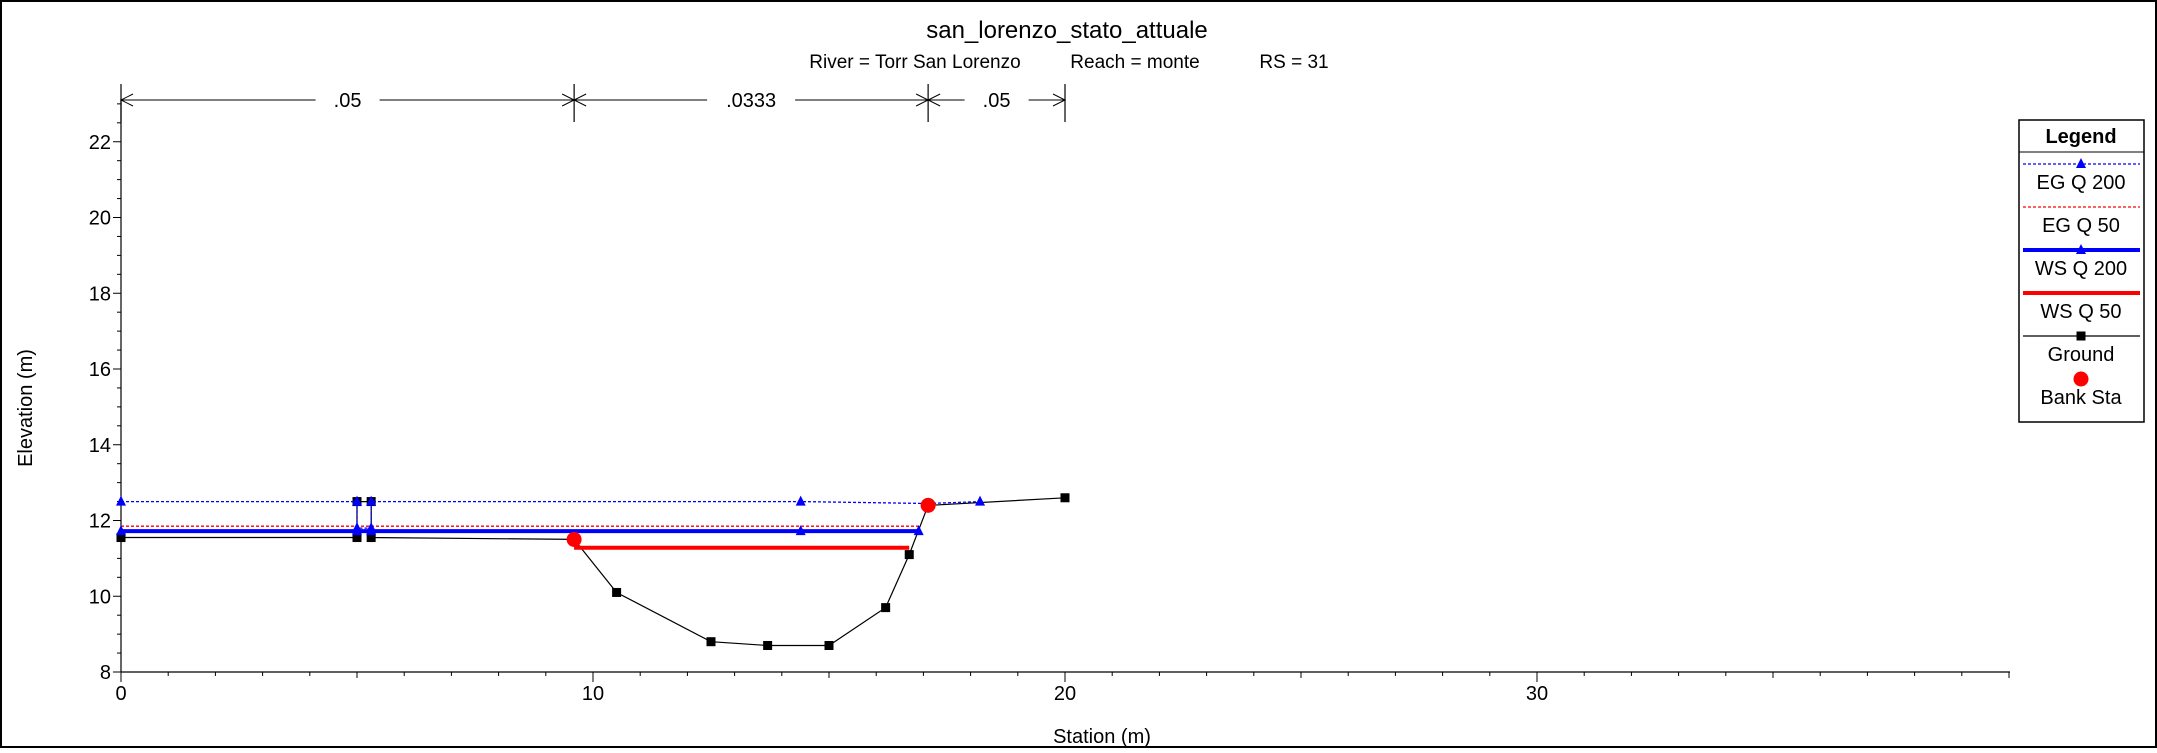  I want to click on x-tick-label: 30, so click(1537, 694).